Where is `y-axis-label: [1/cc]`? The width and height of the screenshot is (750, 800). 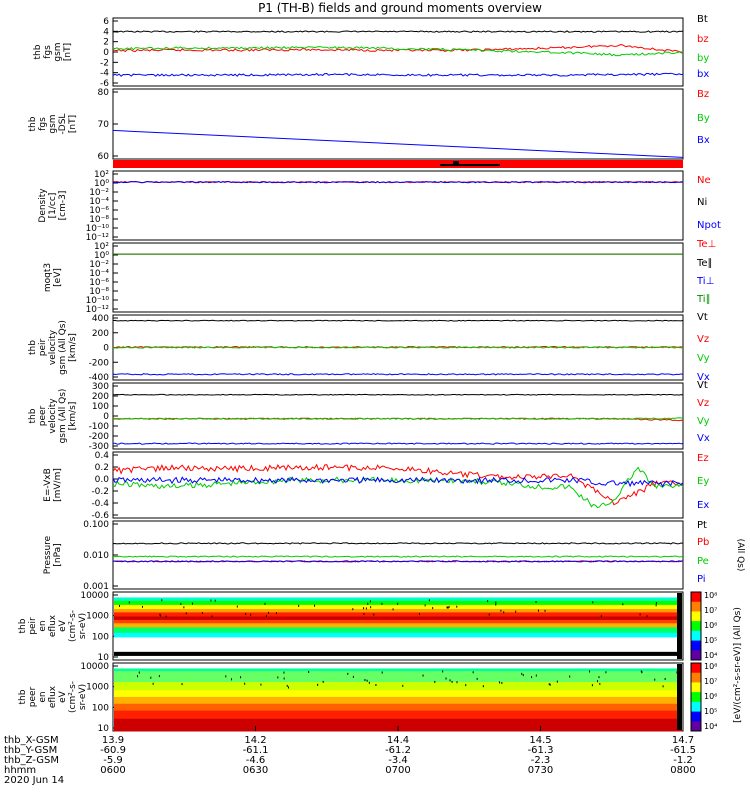
y-axis-label: [1/cc] is located at coordinates (53, 206).